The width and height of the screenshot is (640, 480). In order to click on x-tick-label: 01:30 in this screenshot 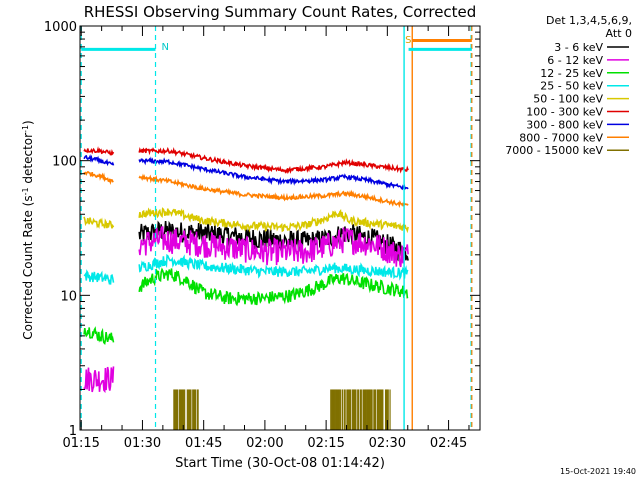, I will do `click(142, 443)`.